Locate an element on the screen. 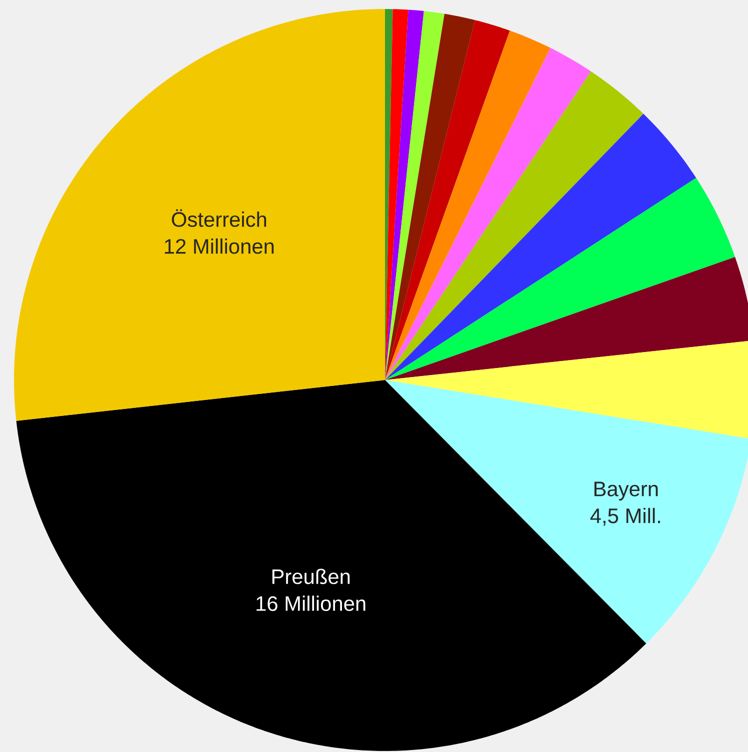  slice-label: Österreich is located at coordinates (219, 218).